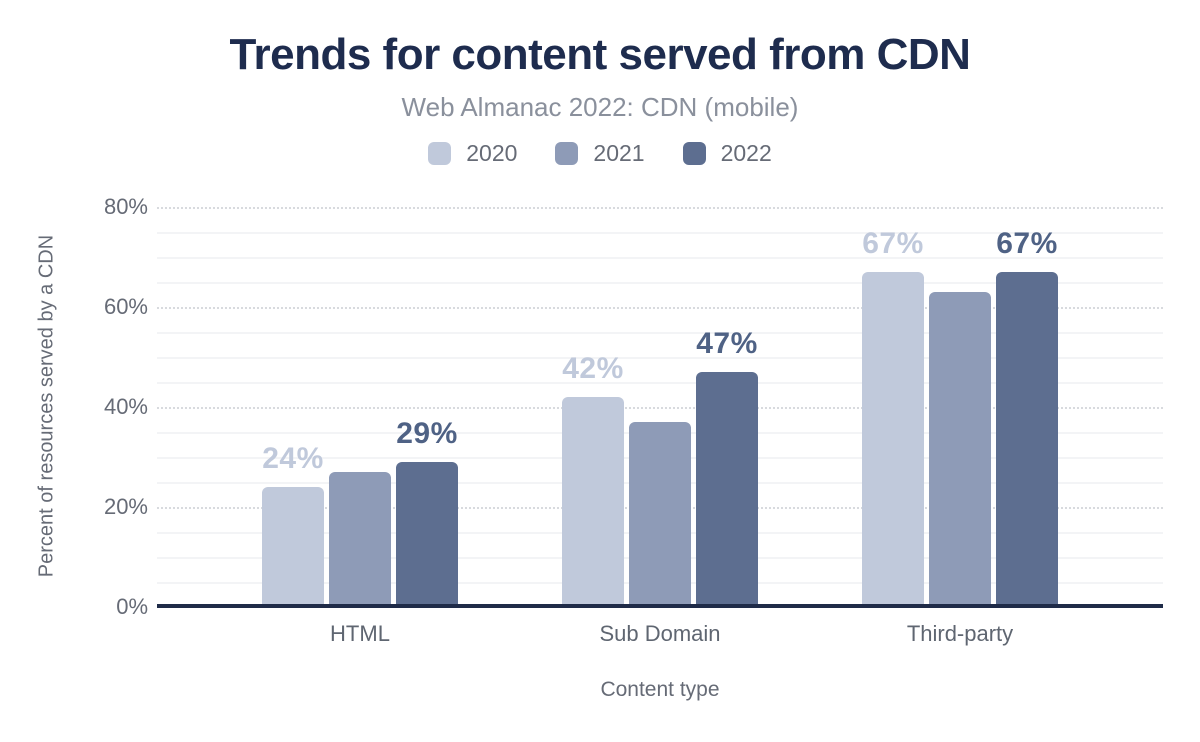 This screenshot has width=1200, height=742. Describe the element at coordinates (960, 449) in the screenshot. I see `bar-2021-third-party` at that location.